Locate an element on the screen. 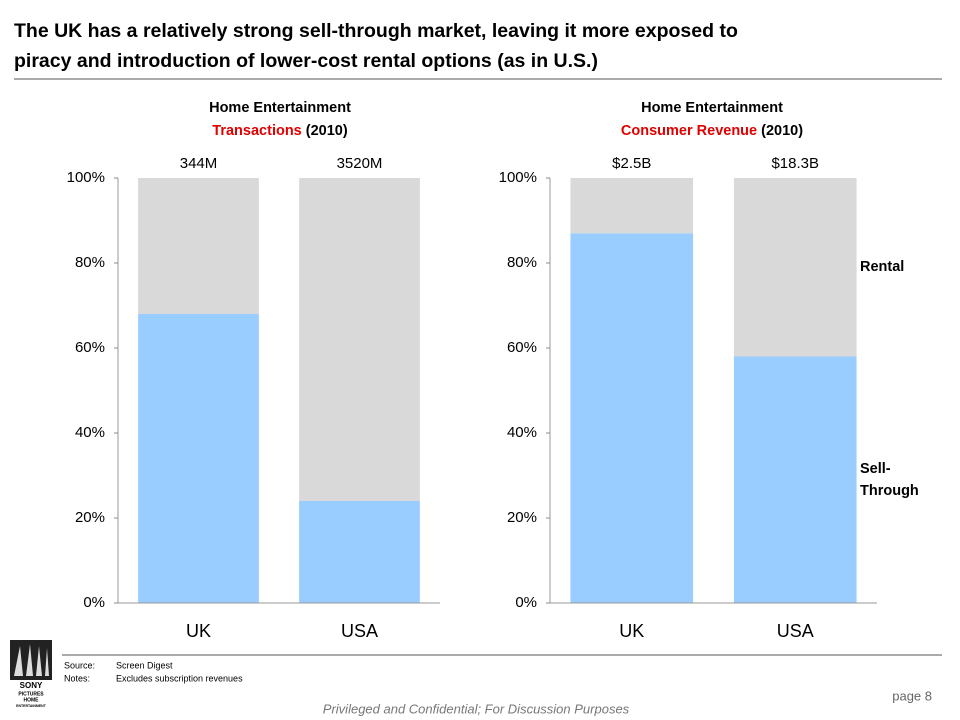 Image resolution: width=960 pixels, height=720 pixels. logo-text: ENTERTAINMENT is located at coordinates (31, 706).